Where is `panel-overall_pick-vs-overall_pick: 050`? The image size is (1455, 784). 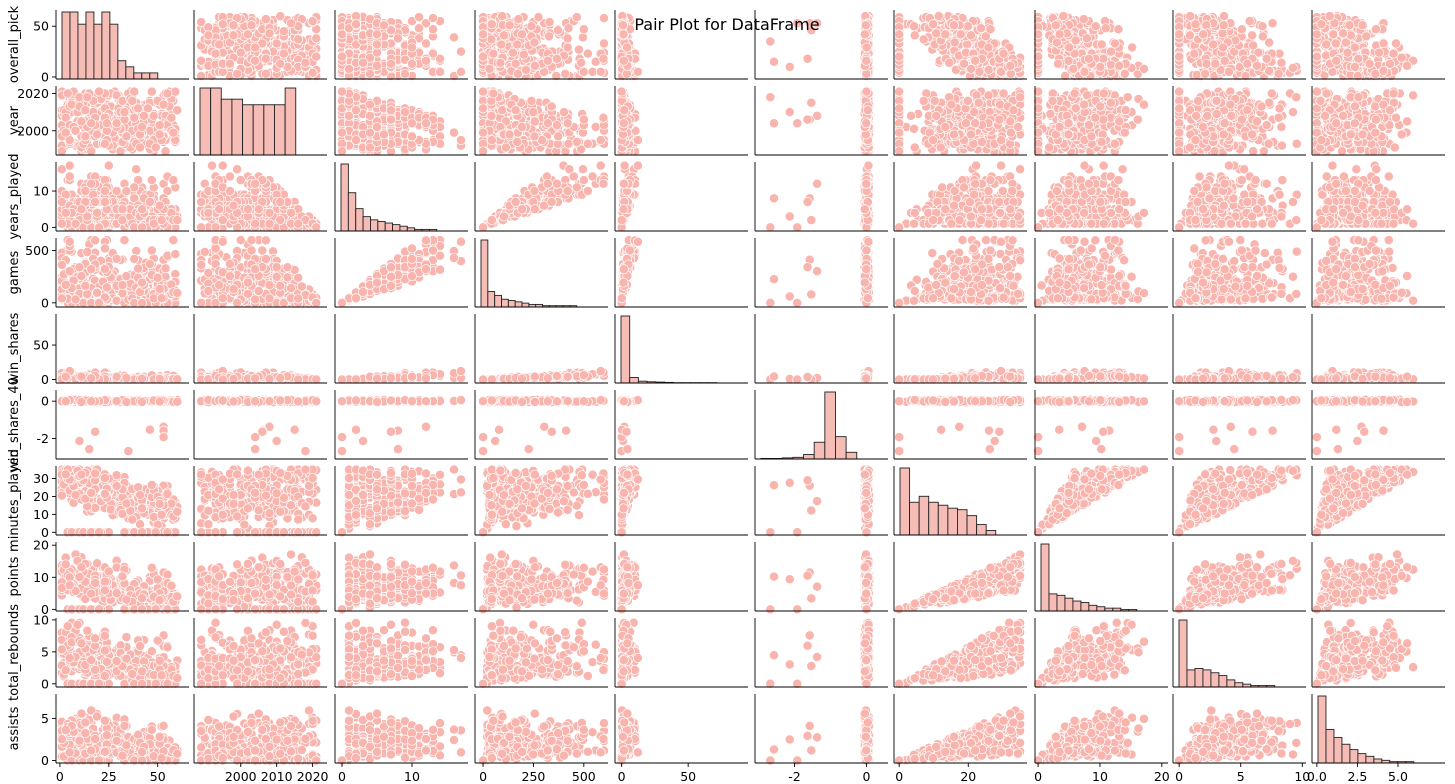
panel-overall_pick-vs-overall_pick: 050 is located at coordinates (111, 47).